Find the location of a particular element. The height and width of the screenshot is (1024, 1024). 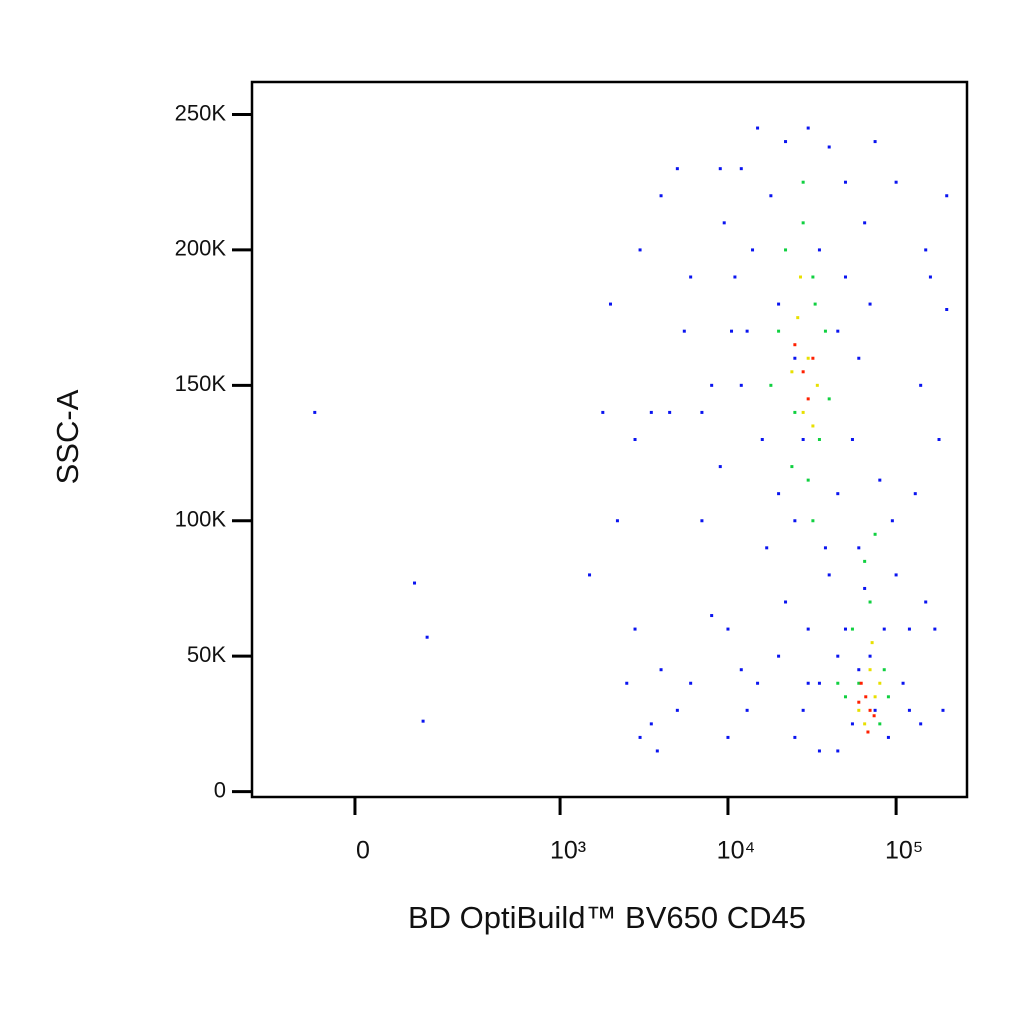

y-tick-label: 0 is located at coordinates (220, 789).